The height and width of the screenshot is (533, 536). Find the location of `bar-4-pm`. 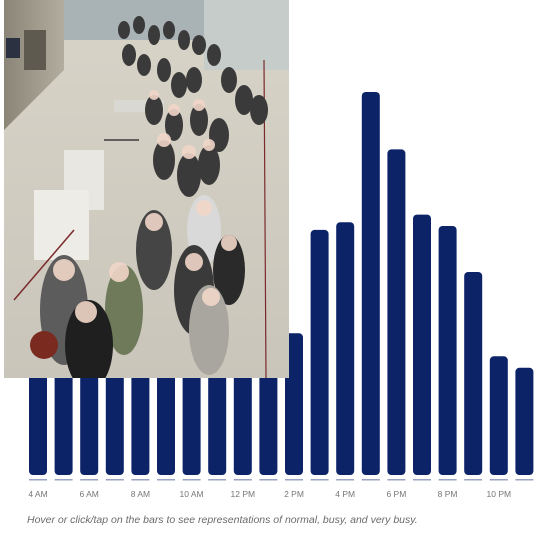

bar-4-pm is located at coordinates (345, 348).